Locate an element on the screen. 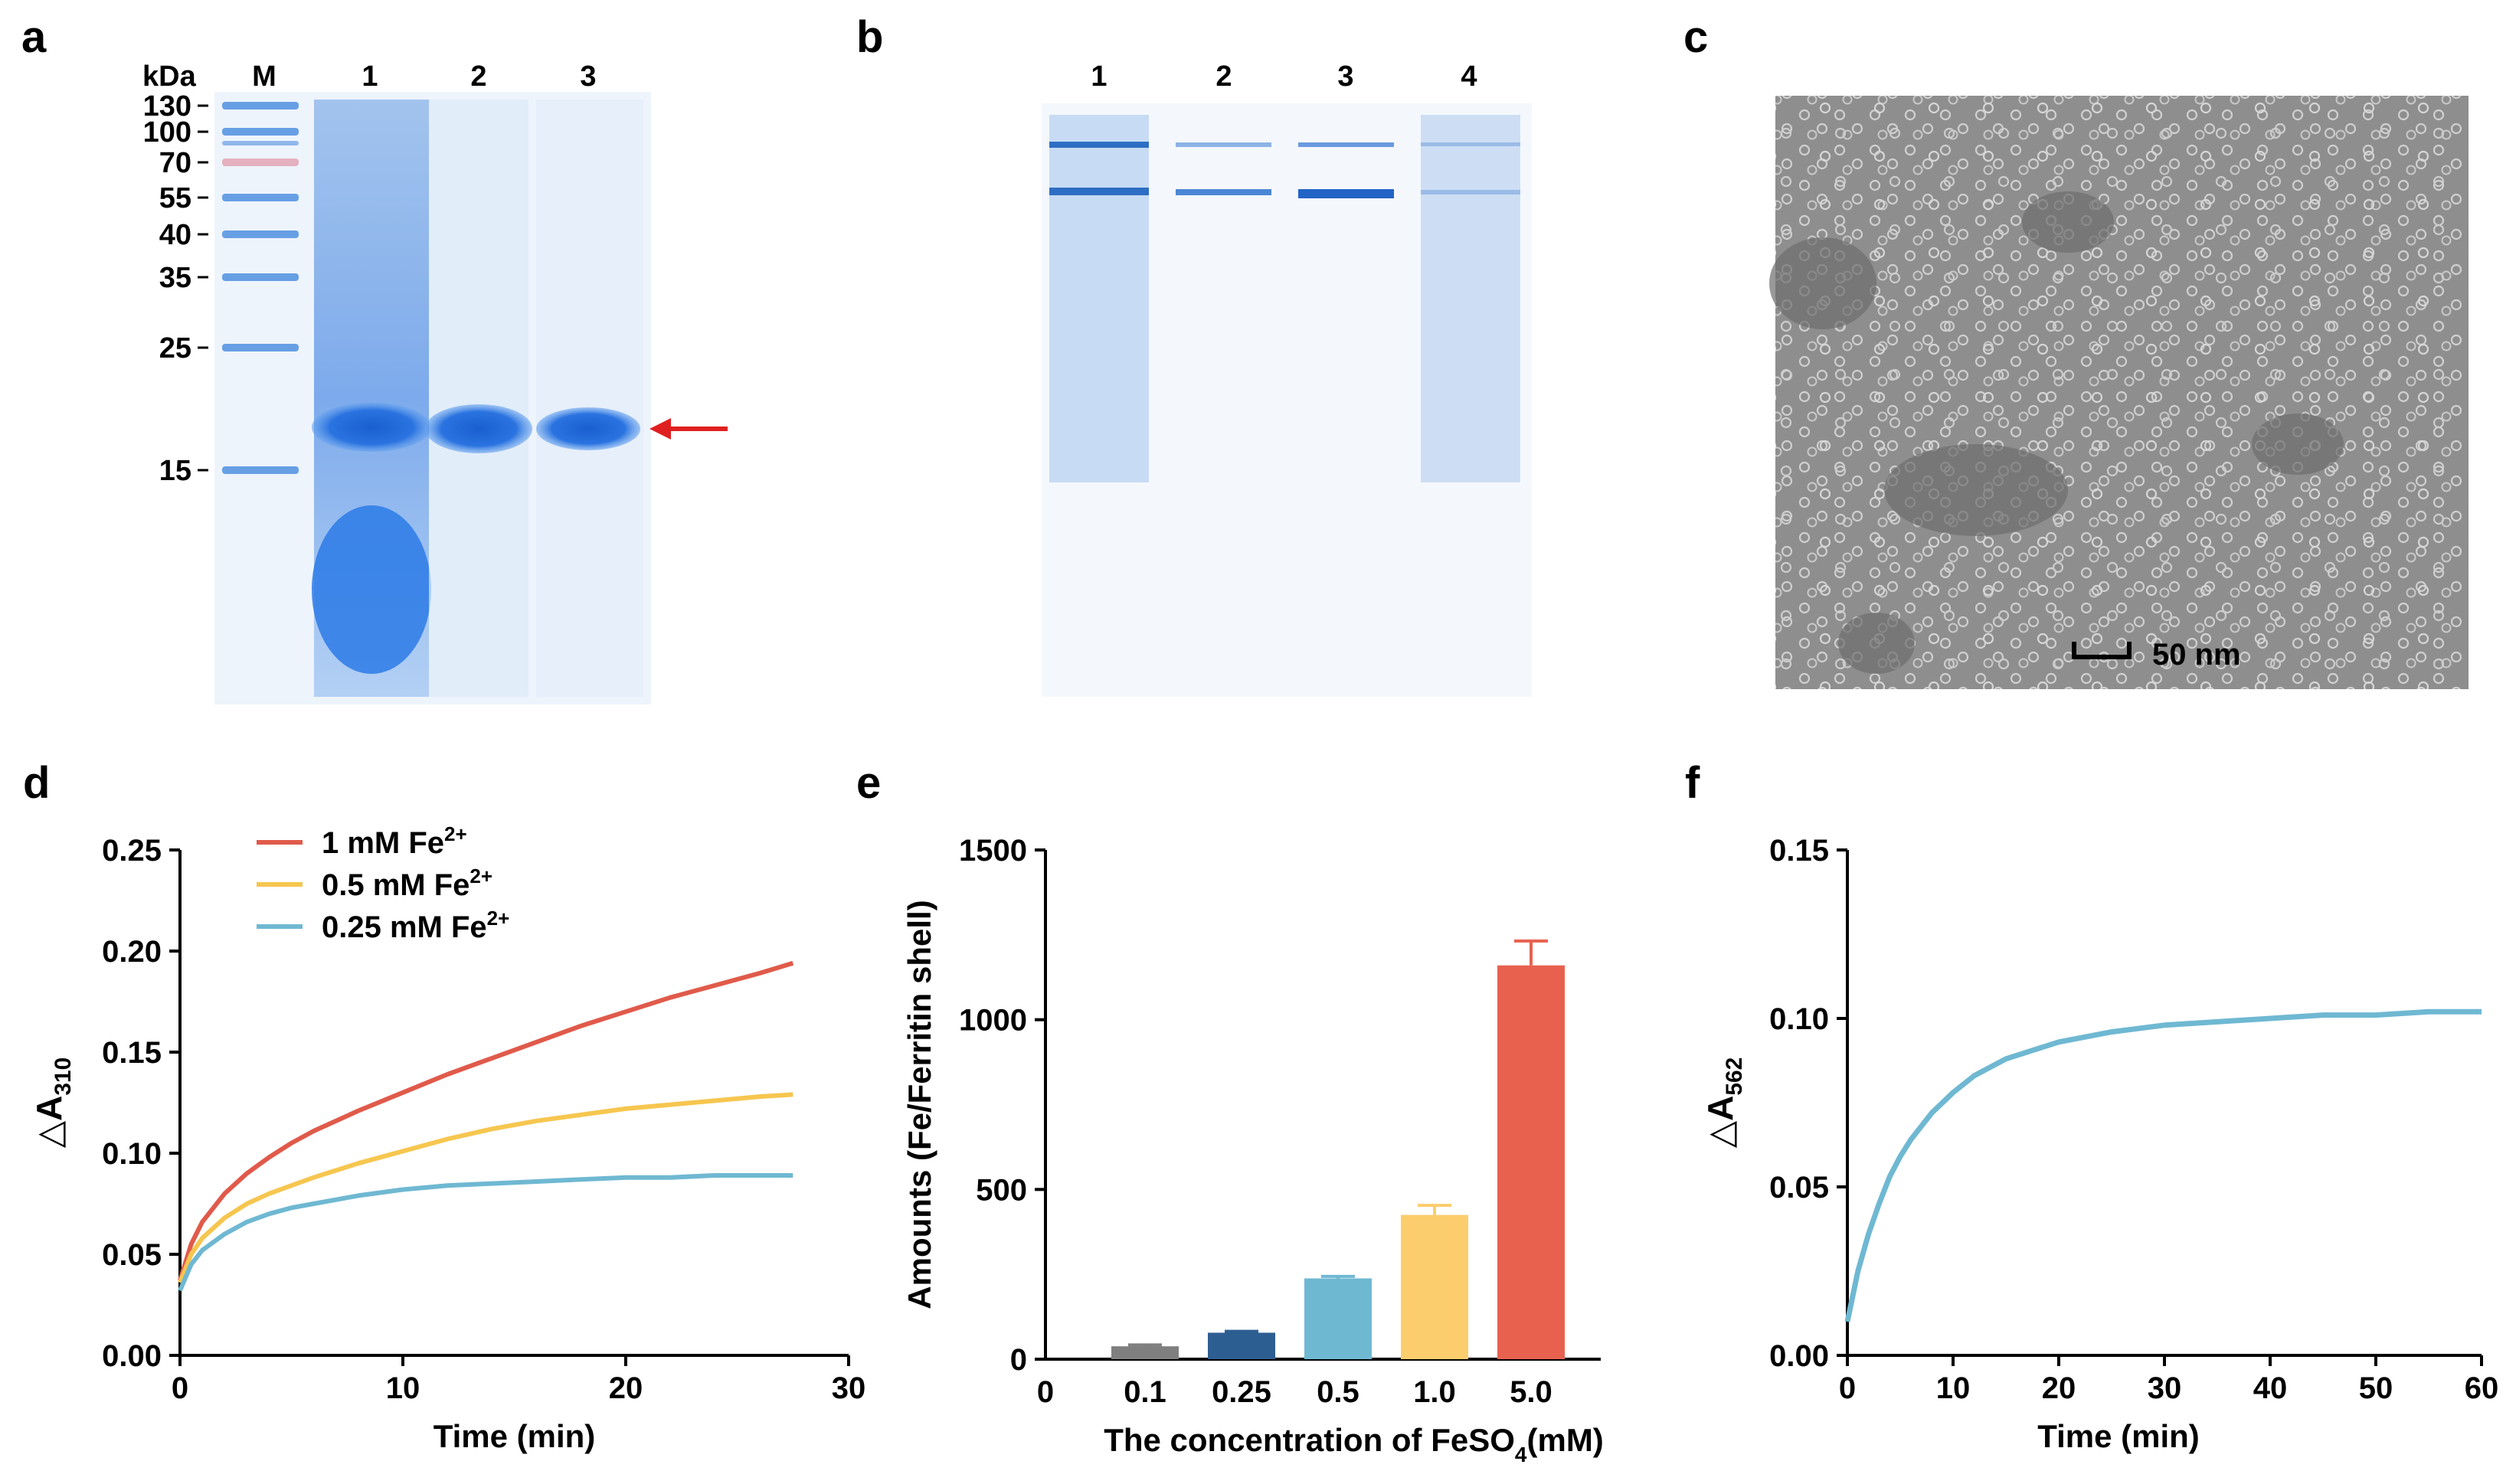  legend-label: 0.5 mM Fe2+ is located at coordinates (407, 883).